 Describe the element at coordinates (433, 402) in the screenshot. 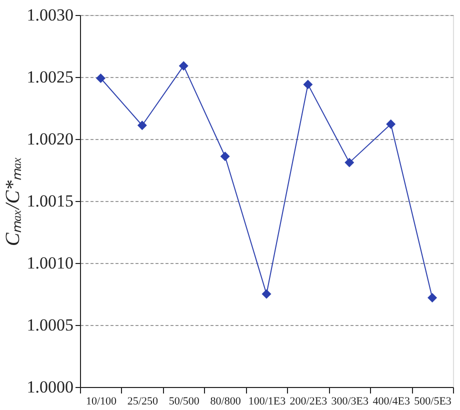

I see `x-tick-label: 500/5E3` at that location.